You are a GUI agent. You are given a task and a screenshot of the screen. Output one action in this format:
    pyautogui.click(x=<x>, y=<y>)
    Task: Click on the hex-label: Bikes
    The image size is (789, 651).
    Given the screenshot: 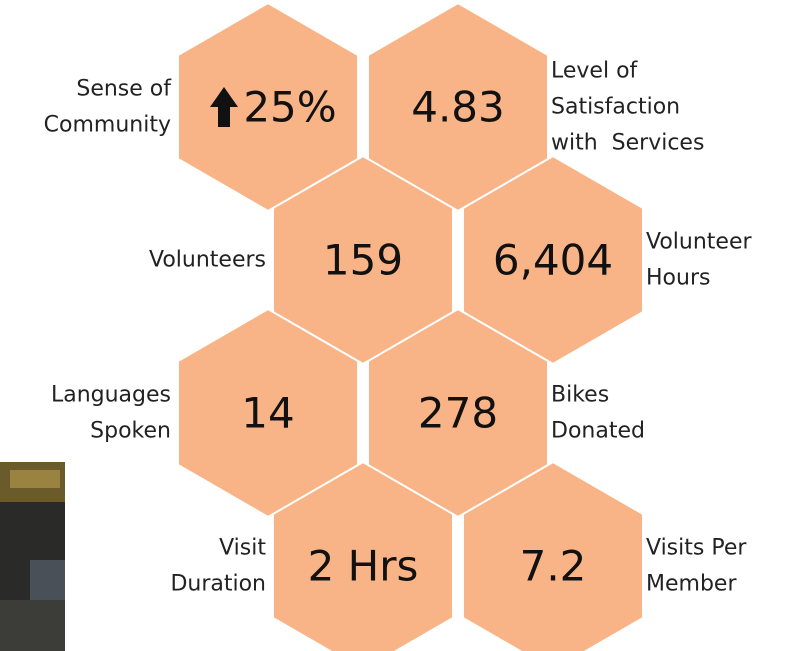 What is the action you would take?
    pyautogui.click(x=580, y=395)
    